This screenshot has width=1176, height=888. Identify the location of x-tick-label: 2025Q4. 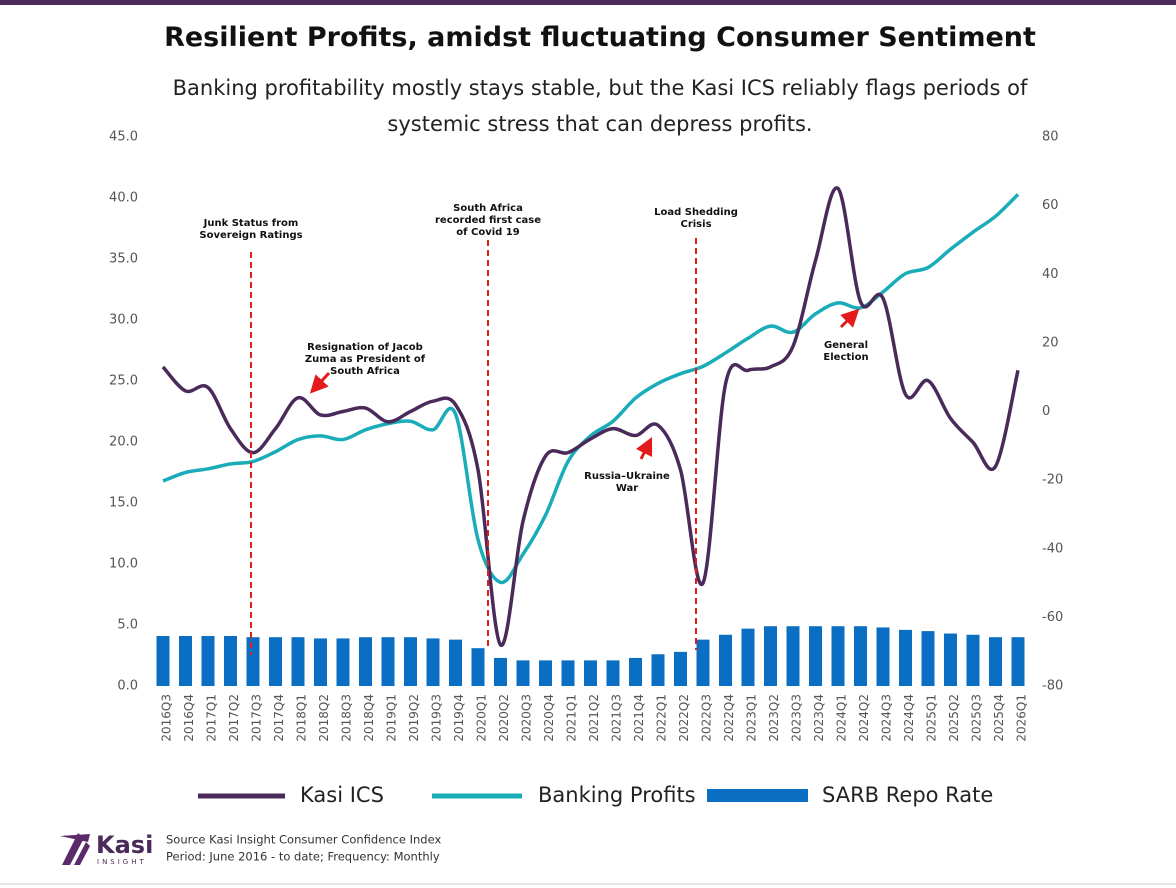
(999, 718).